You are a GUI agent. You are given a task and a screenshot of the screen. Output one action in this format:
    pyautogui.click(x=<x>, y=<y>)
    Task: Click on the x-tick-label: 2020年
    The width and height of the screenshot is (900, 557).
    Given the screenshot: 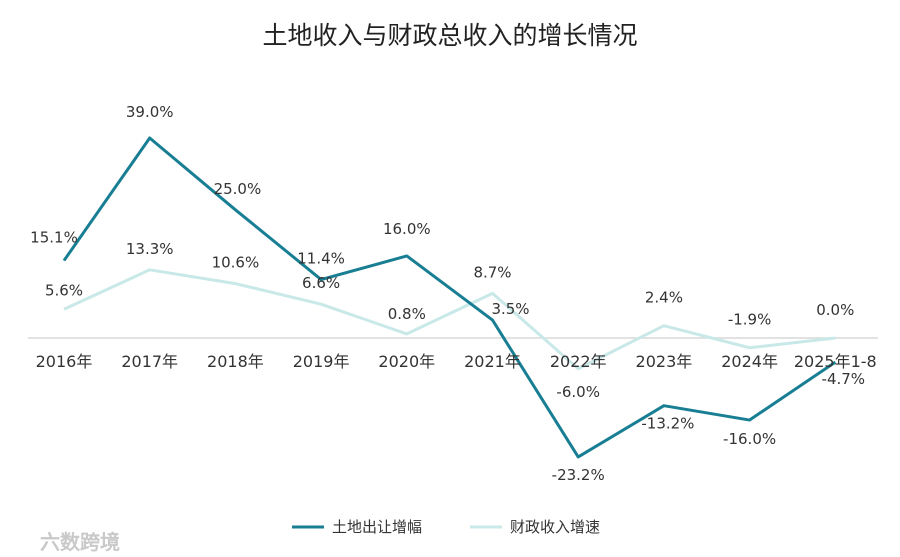 What is the action you would take?
    pyautogui.click(x=406, y=361)
    